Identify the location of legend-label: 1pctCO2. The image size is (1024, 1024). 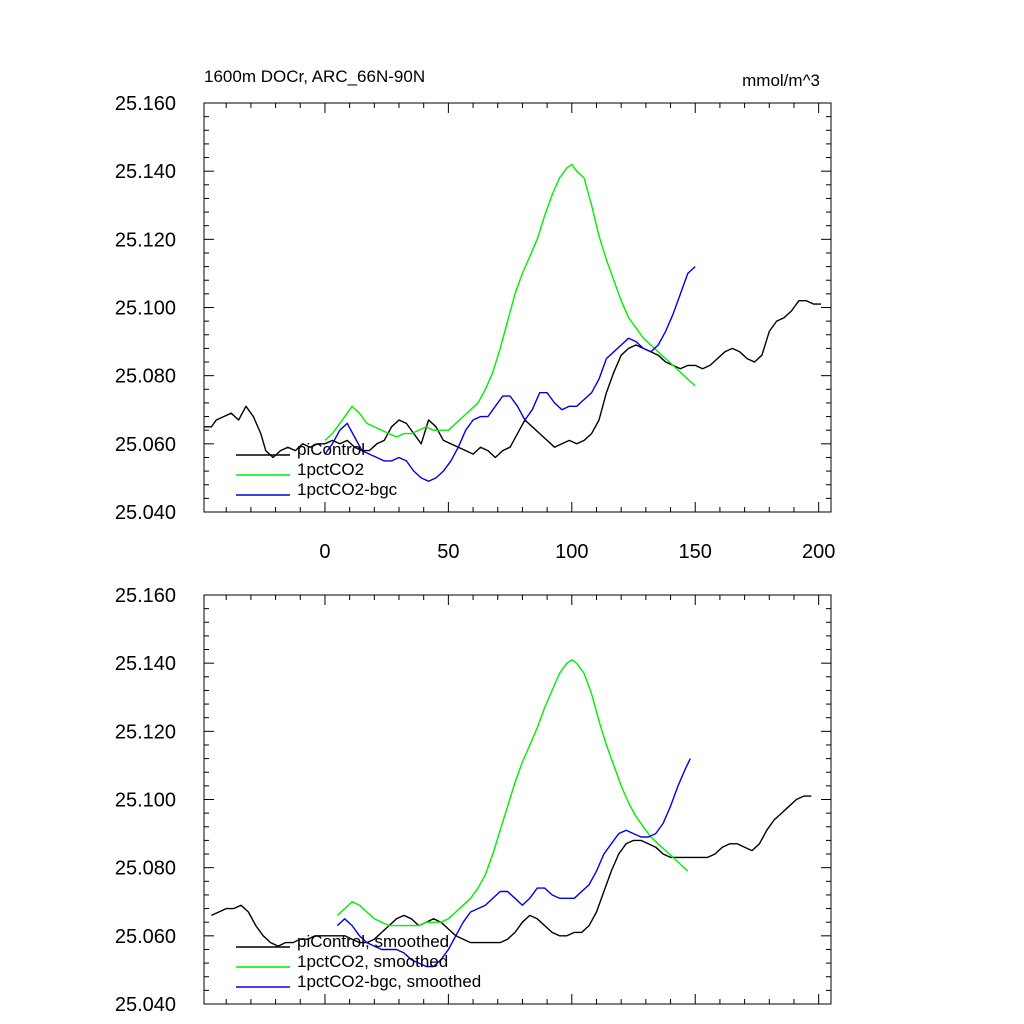
(330, 469).